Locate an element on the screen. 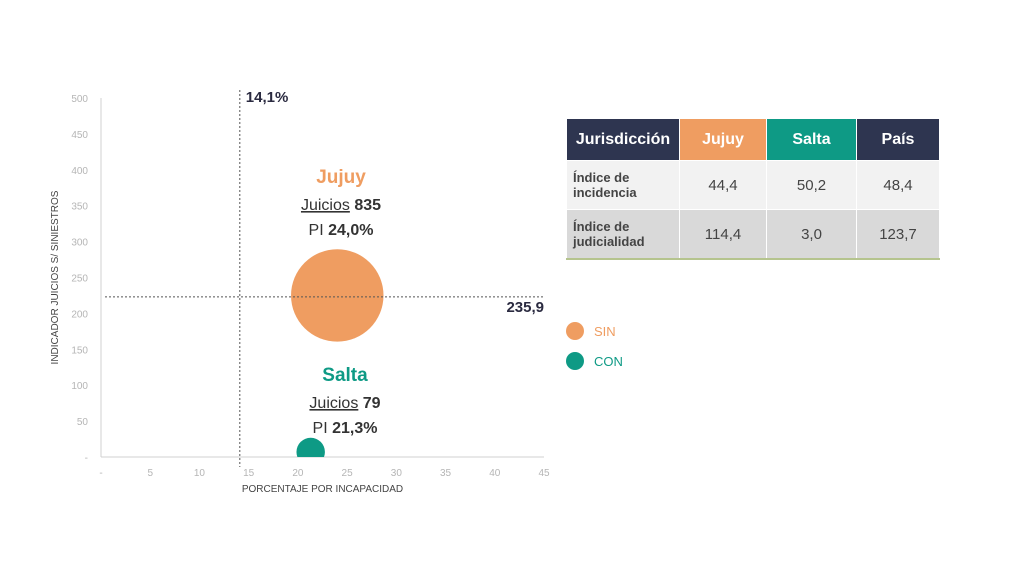  bubble-juicios-label: Juicios 79 is located at coordinates (344, 403).